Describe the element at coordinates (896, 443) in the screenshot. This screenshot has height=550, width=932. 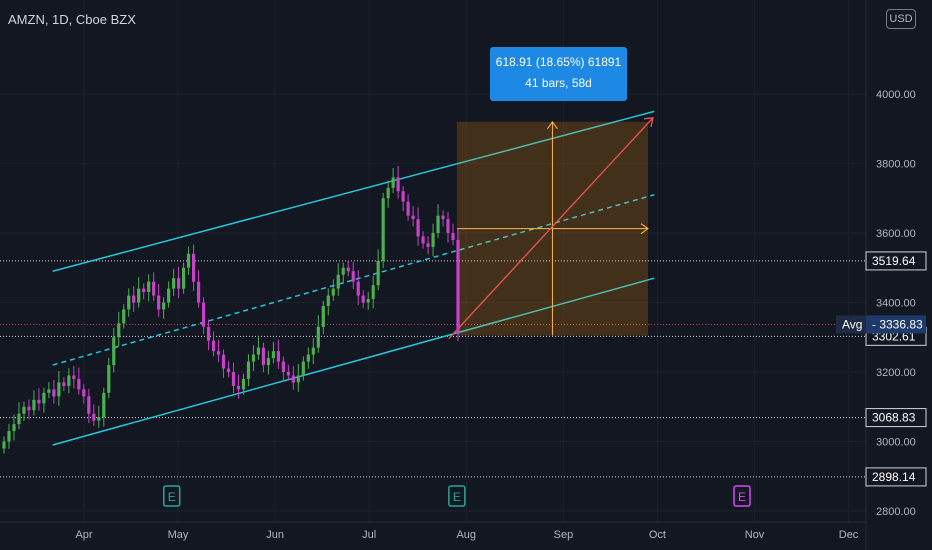
I see `price-tick-label: 3000.00` at that location.